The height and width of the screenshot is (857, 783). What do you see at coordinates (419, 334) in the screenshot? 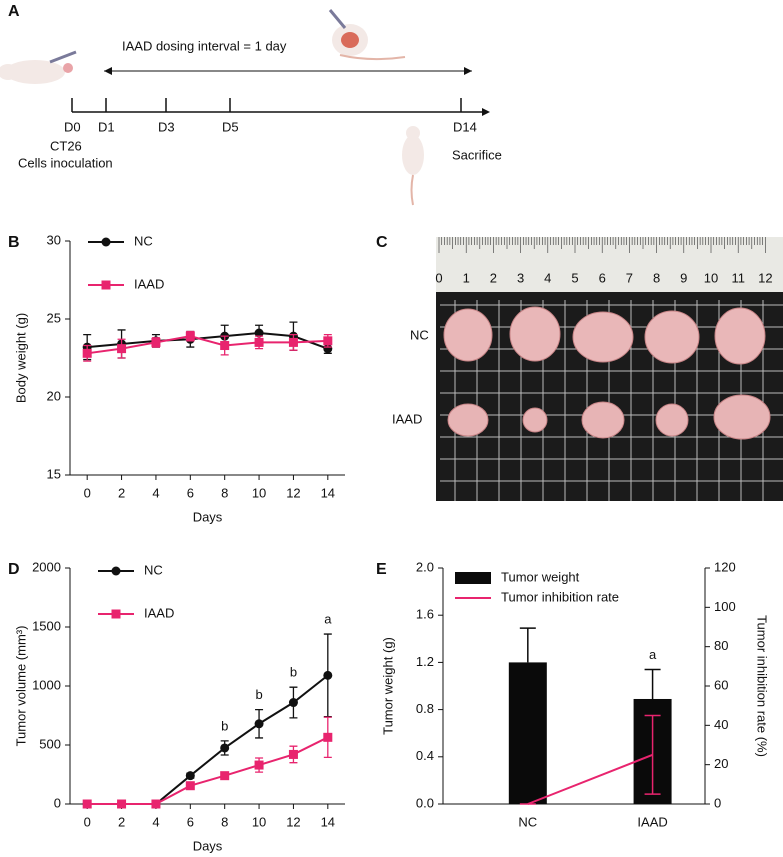
I see `row-label: NC` at bounding box center [419, 334].